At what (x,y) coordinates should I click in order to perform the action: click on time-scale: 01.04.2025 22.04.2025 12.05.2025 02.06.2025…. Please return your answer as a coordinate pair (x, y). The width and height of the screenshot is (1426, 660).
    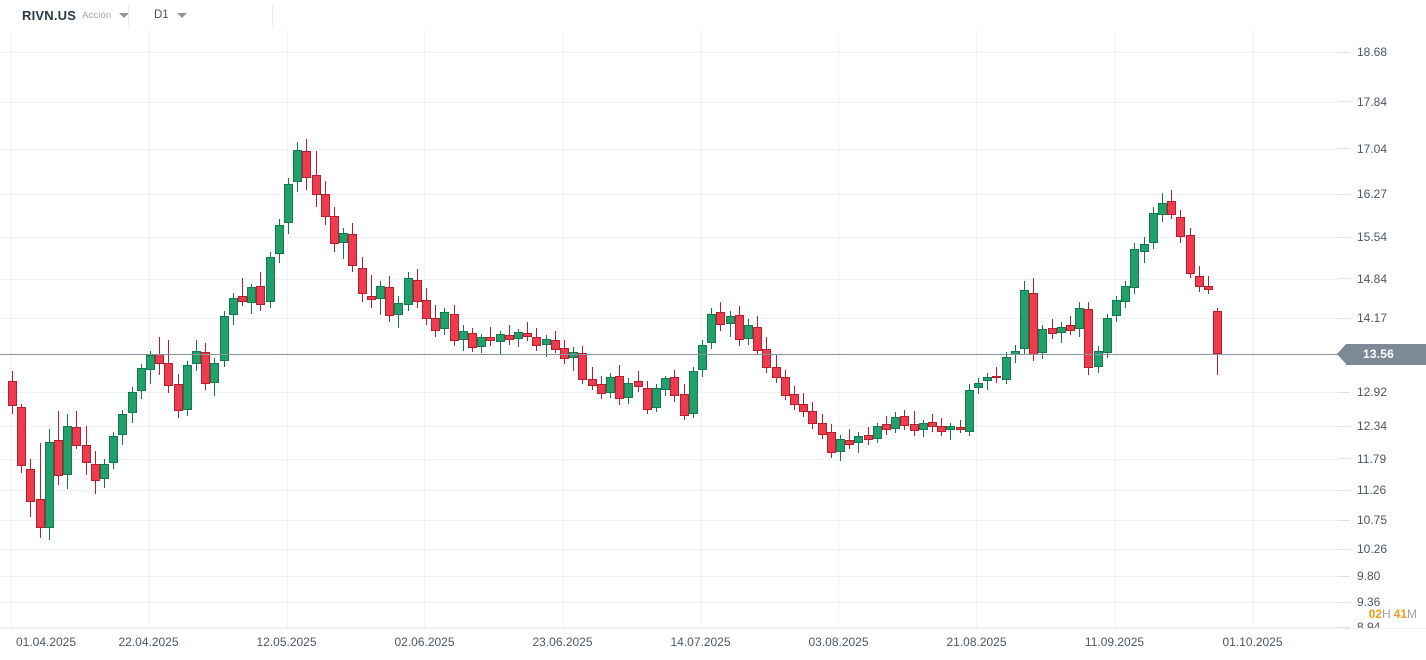
    Looking at the image, I should click on (713, 644).